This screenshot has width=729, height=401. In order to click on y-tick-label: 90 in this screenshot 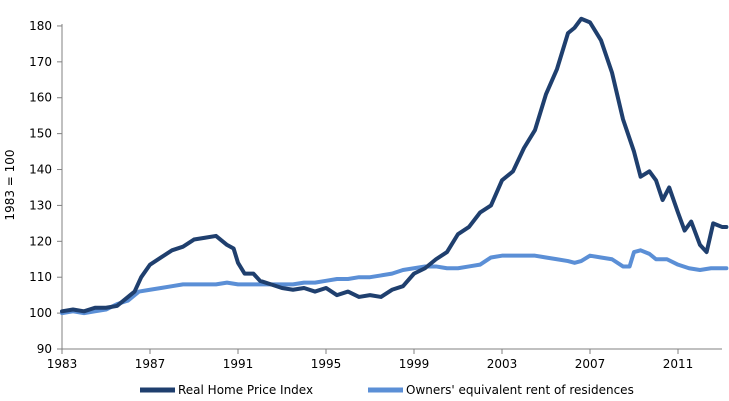, I will do `click(44, 349)`.